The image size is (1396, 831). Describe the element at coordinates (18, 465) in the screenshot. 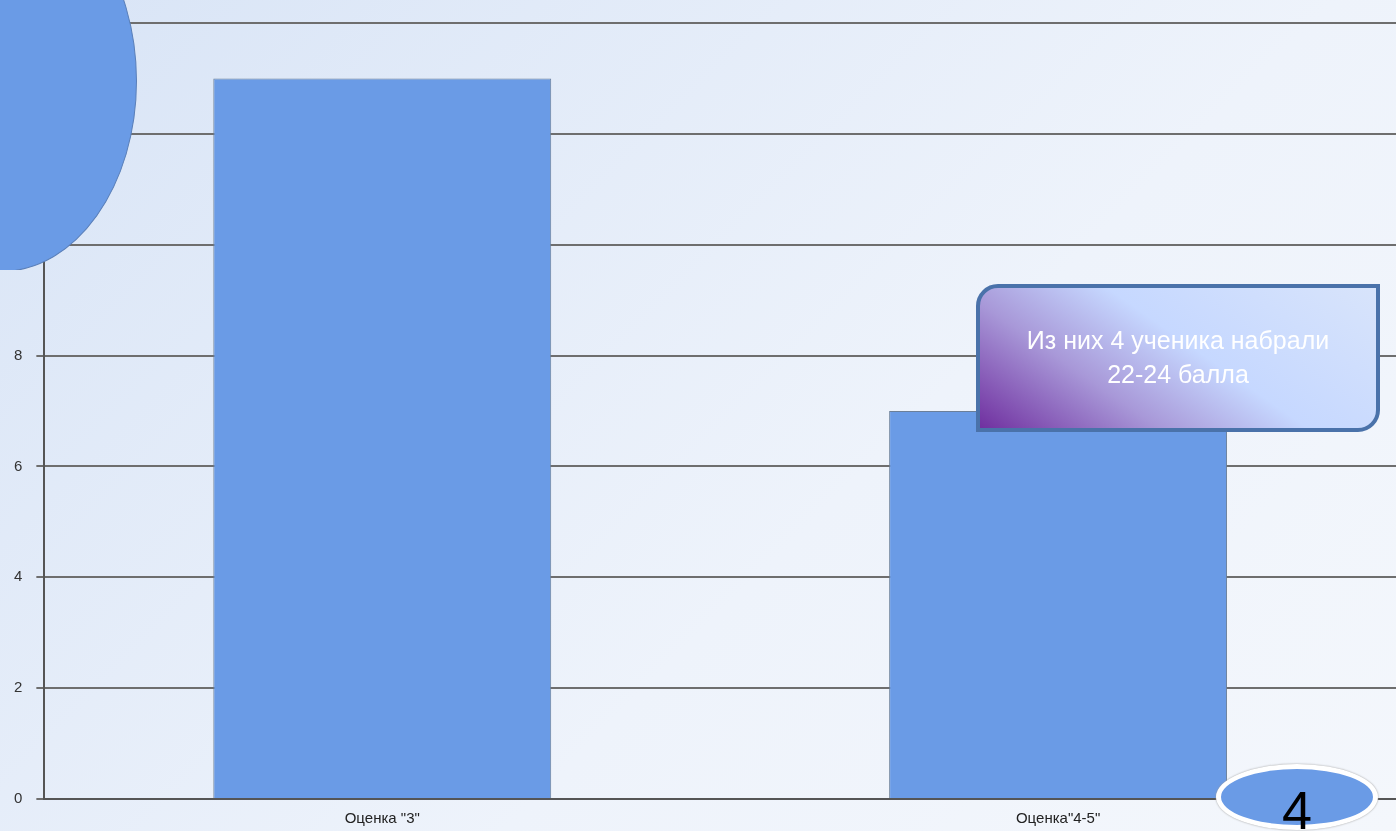

I see `y-tick-label: 6` at that location.